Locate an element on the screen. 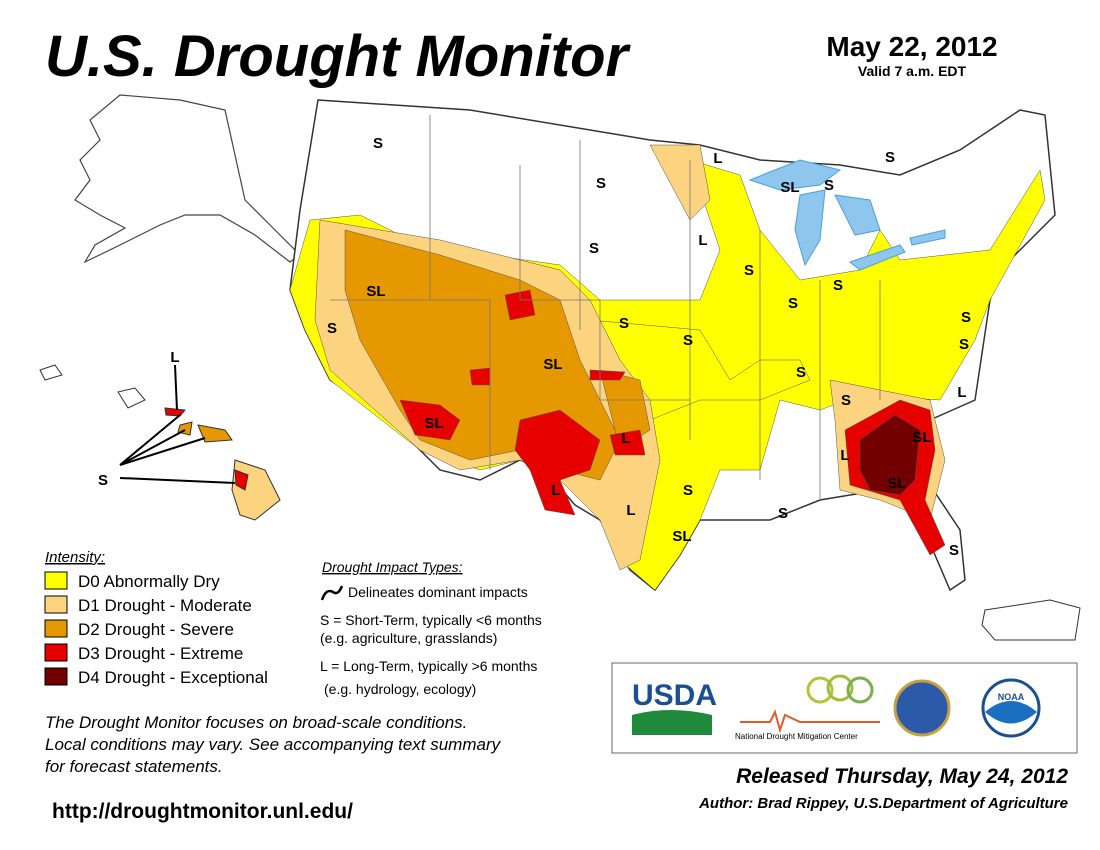  legend-label: D3 Drought - Extreme is located at coordinates (160, 653).